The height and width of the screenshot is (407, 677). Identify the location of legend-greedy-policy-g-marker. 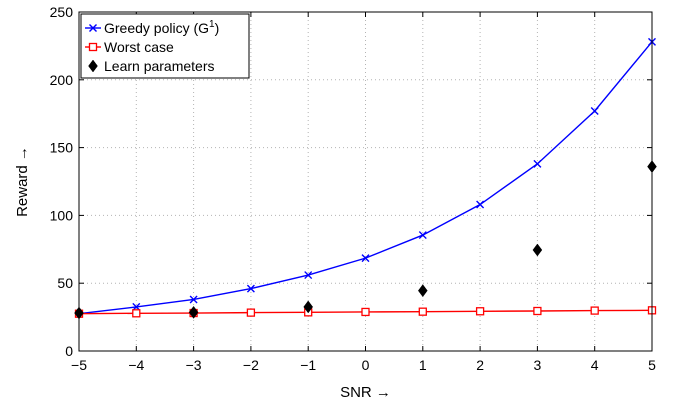
(93, 28).